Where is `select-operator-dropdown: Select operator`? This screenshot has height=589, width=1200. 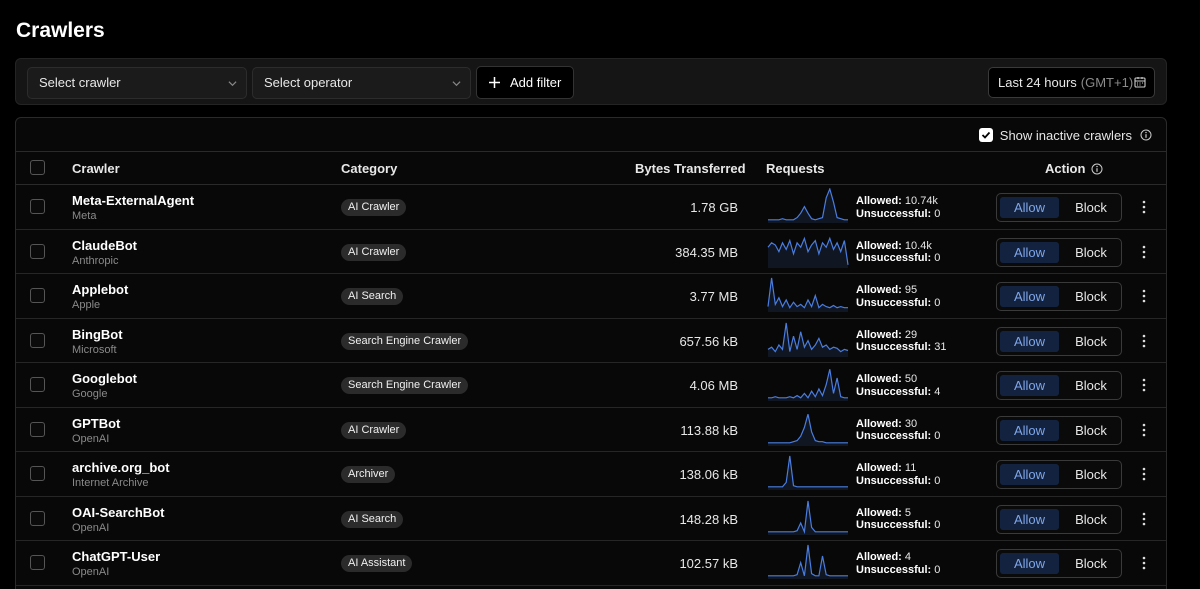 select-operator-dropdown: Select operator is located at coordinates (361, 83).